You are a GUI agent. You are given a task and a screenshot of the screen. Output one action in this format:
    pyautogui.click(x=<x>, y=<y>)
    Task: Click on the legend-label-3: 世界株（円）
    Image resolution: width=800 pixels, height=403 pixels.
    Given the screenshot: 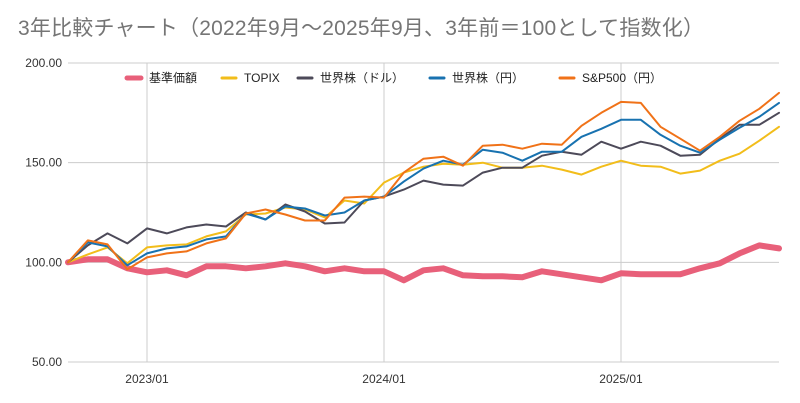 What is the action you would take?
    pyautogui.click(x=488, y=77)
    